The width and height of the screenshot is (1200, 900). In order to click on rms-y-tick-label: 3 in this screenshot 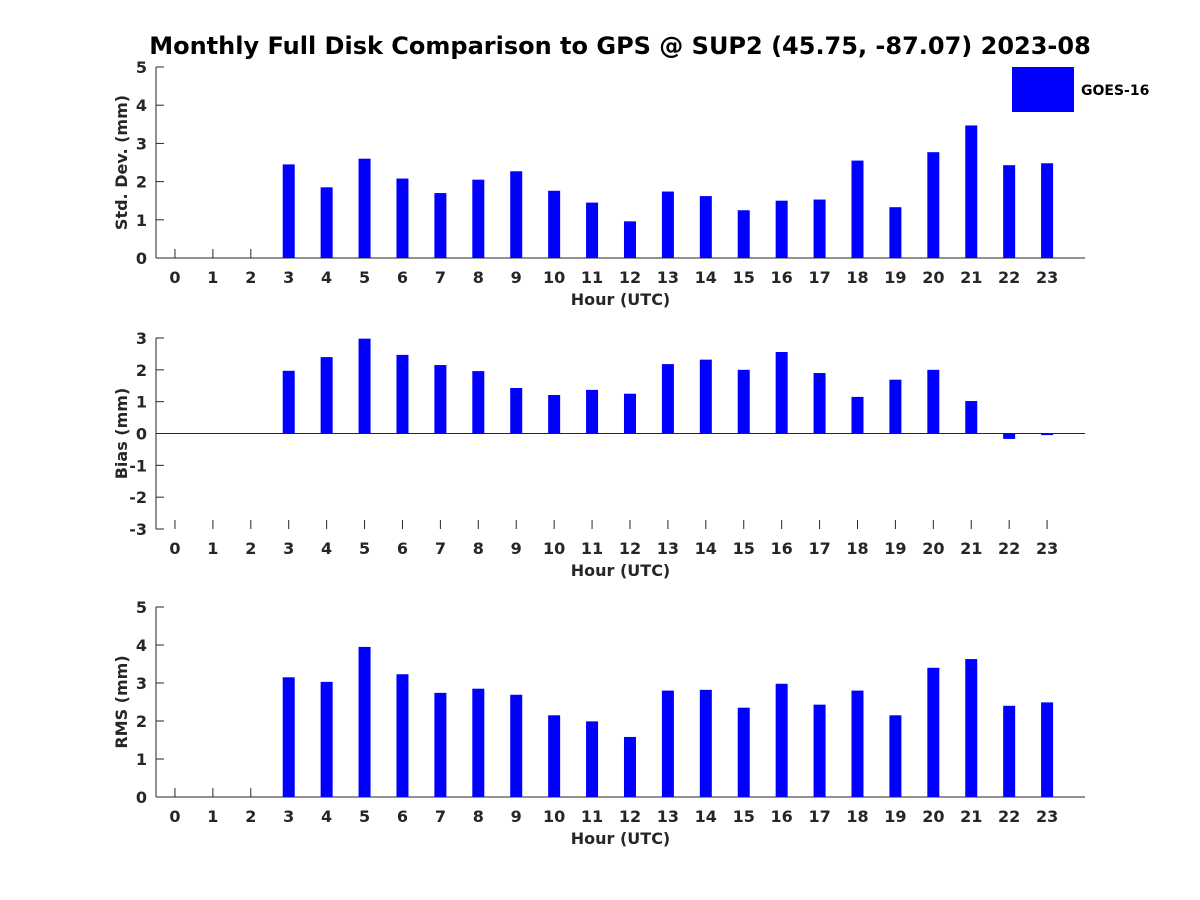, I will do `click(141, 683)`.